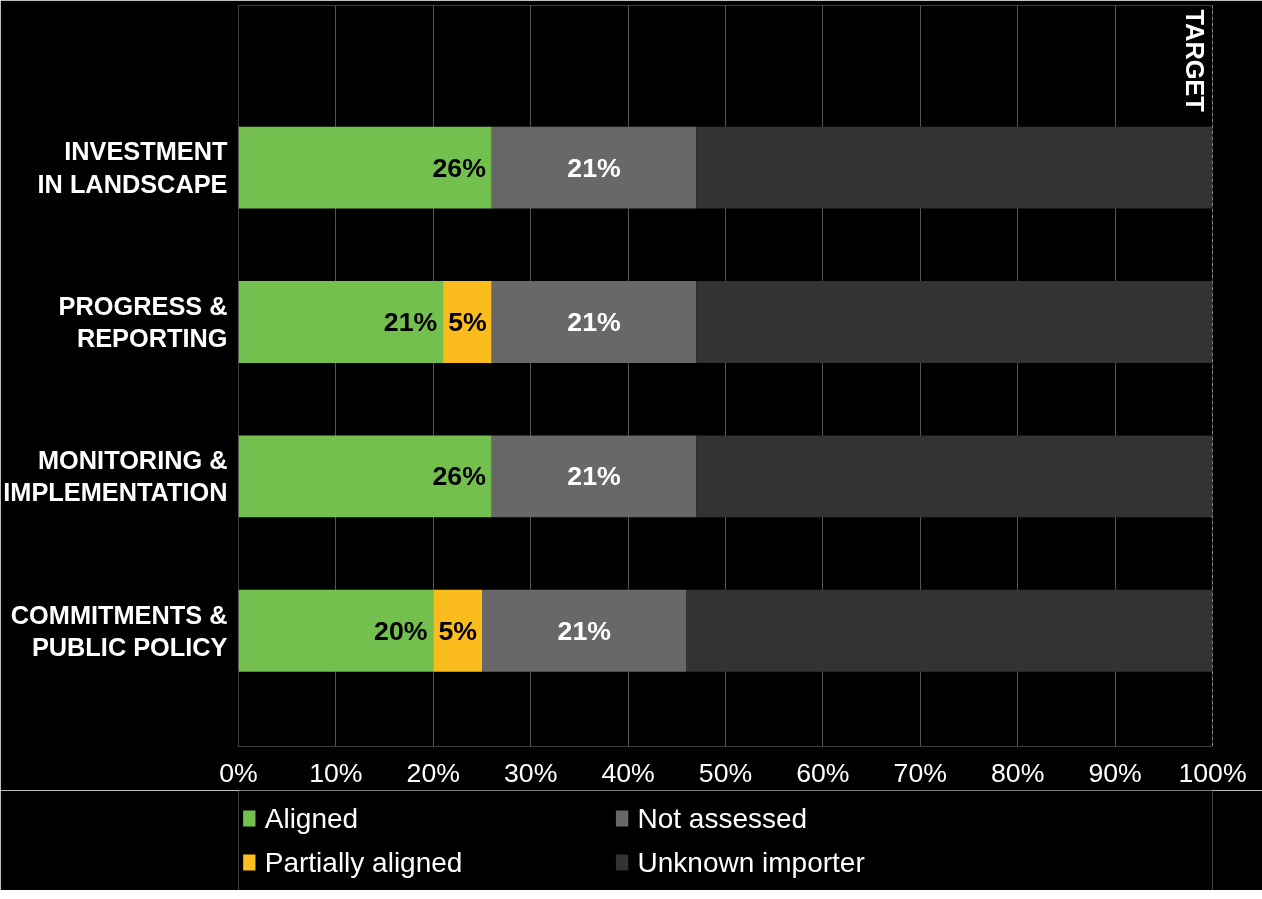 This screenshot has width=1262, height=899. Describe the element at coordinates (1194, 61) in the screenshot. I see `ref-line-label: TARGET` at that location.